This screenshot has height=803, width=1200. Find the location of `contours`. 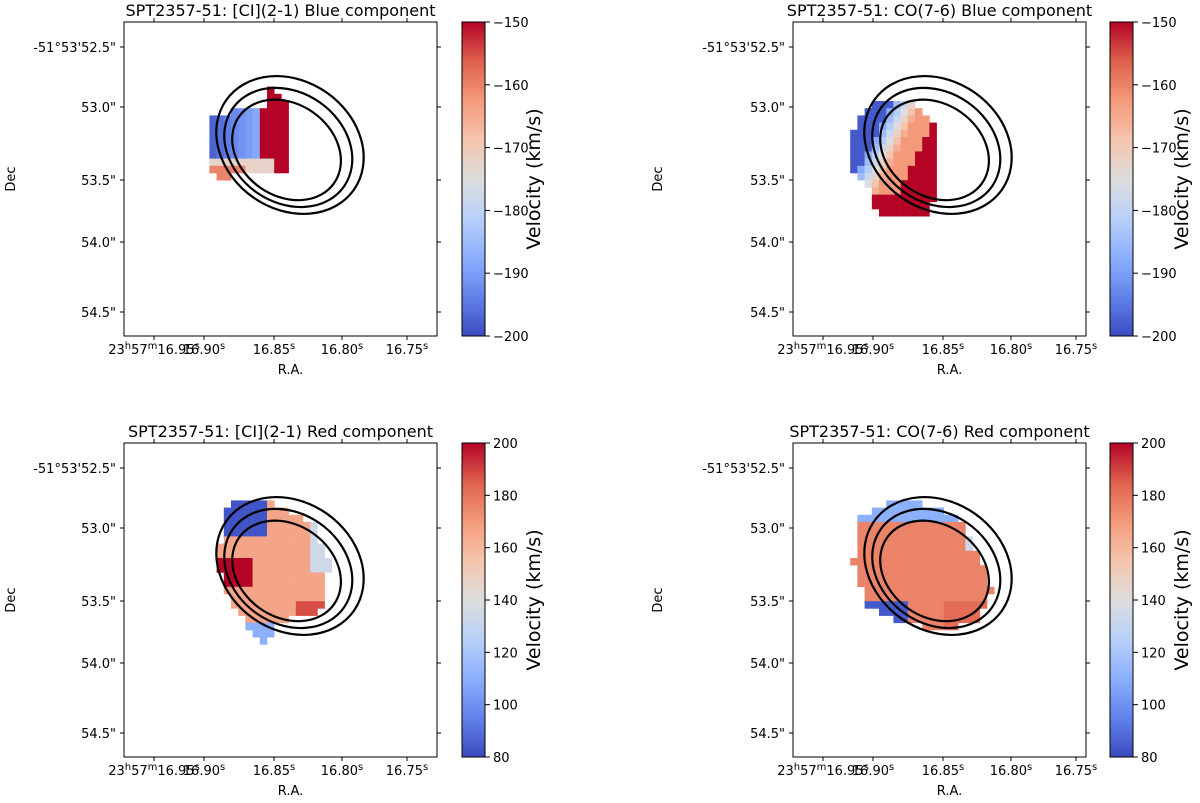

contours is located at coordinates (938, 145).